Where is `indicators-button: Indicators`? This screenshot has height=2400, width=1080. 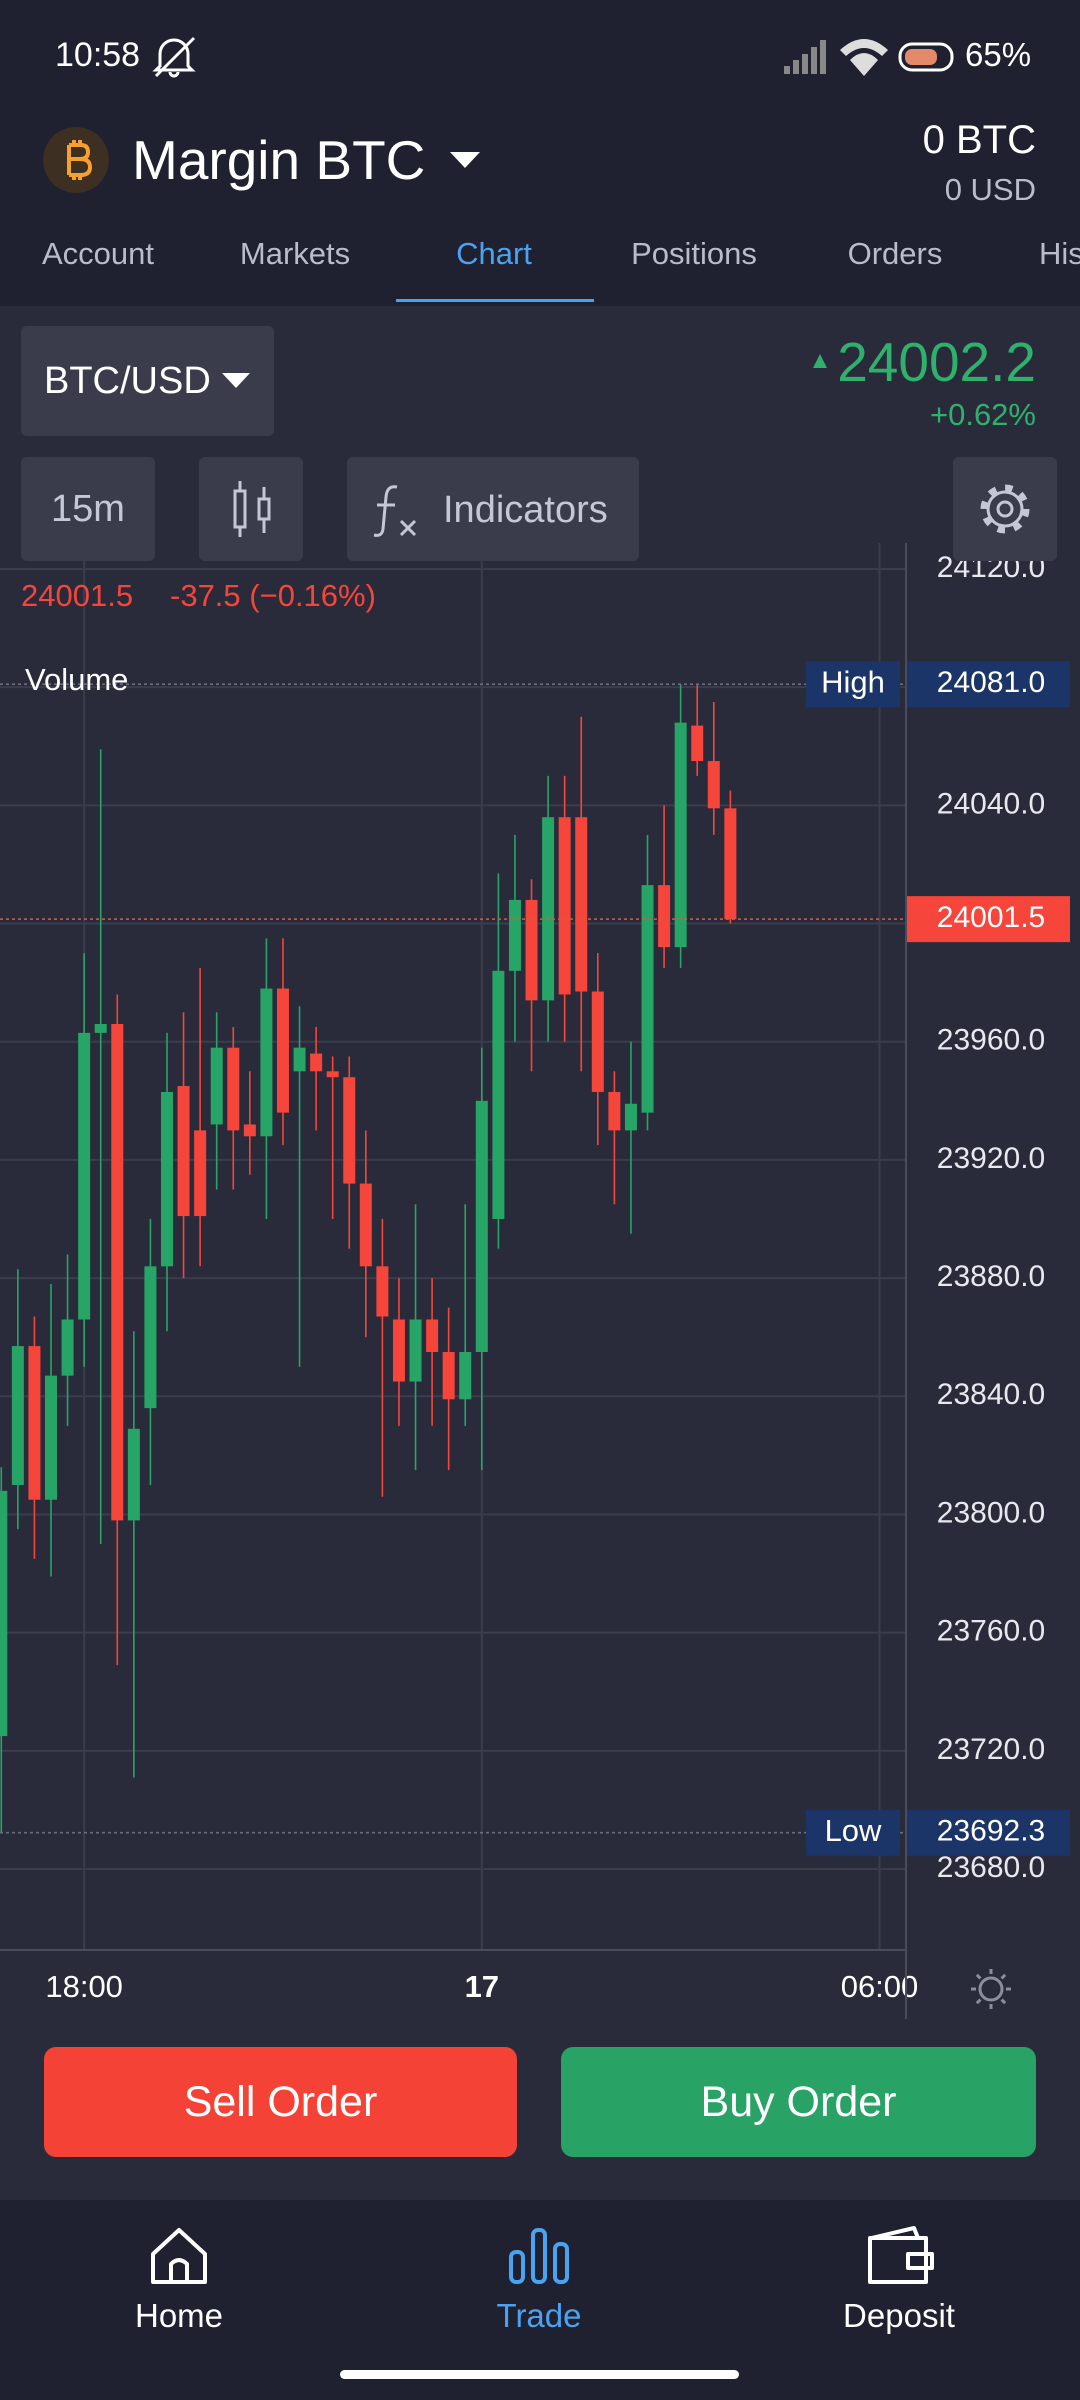
indicators-button: Indicators is located at coordinates (493, 509).